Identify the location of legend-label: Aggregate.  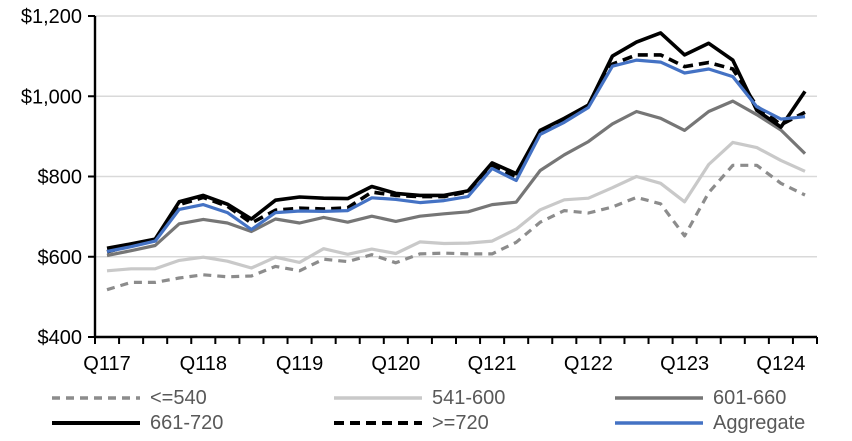
(759, 422).